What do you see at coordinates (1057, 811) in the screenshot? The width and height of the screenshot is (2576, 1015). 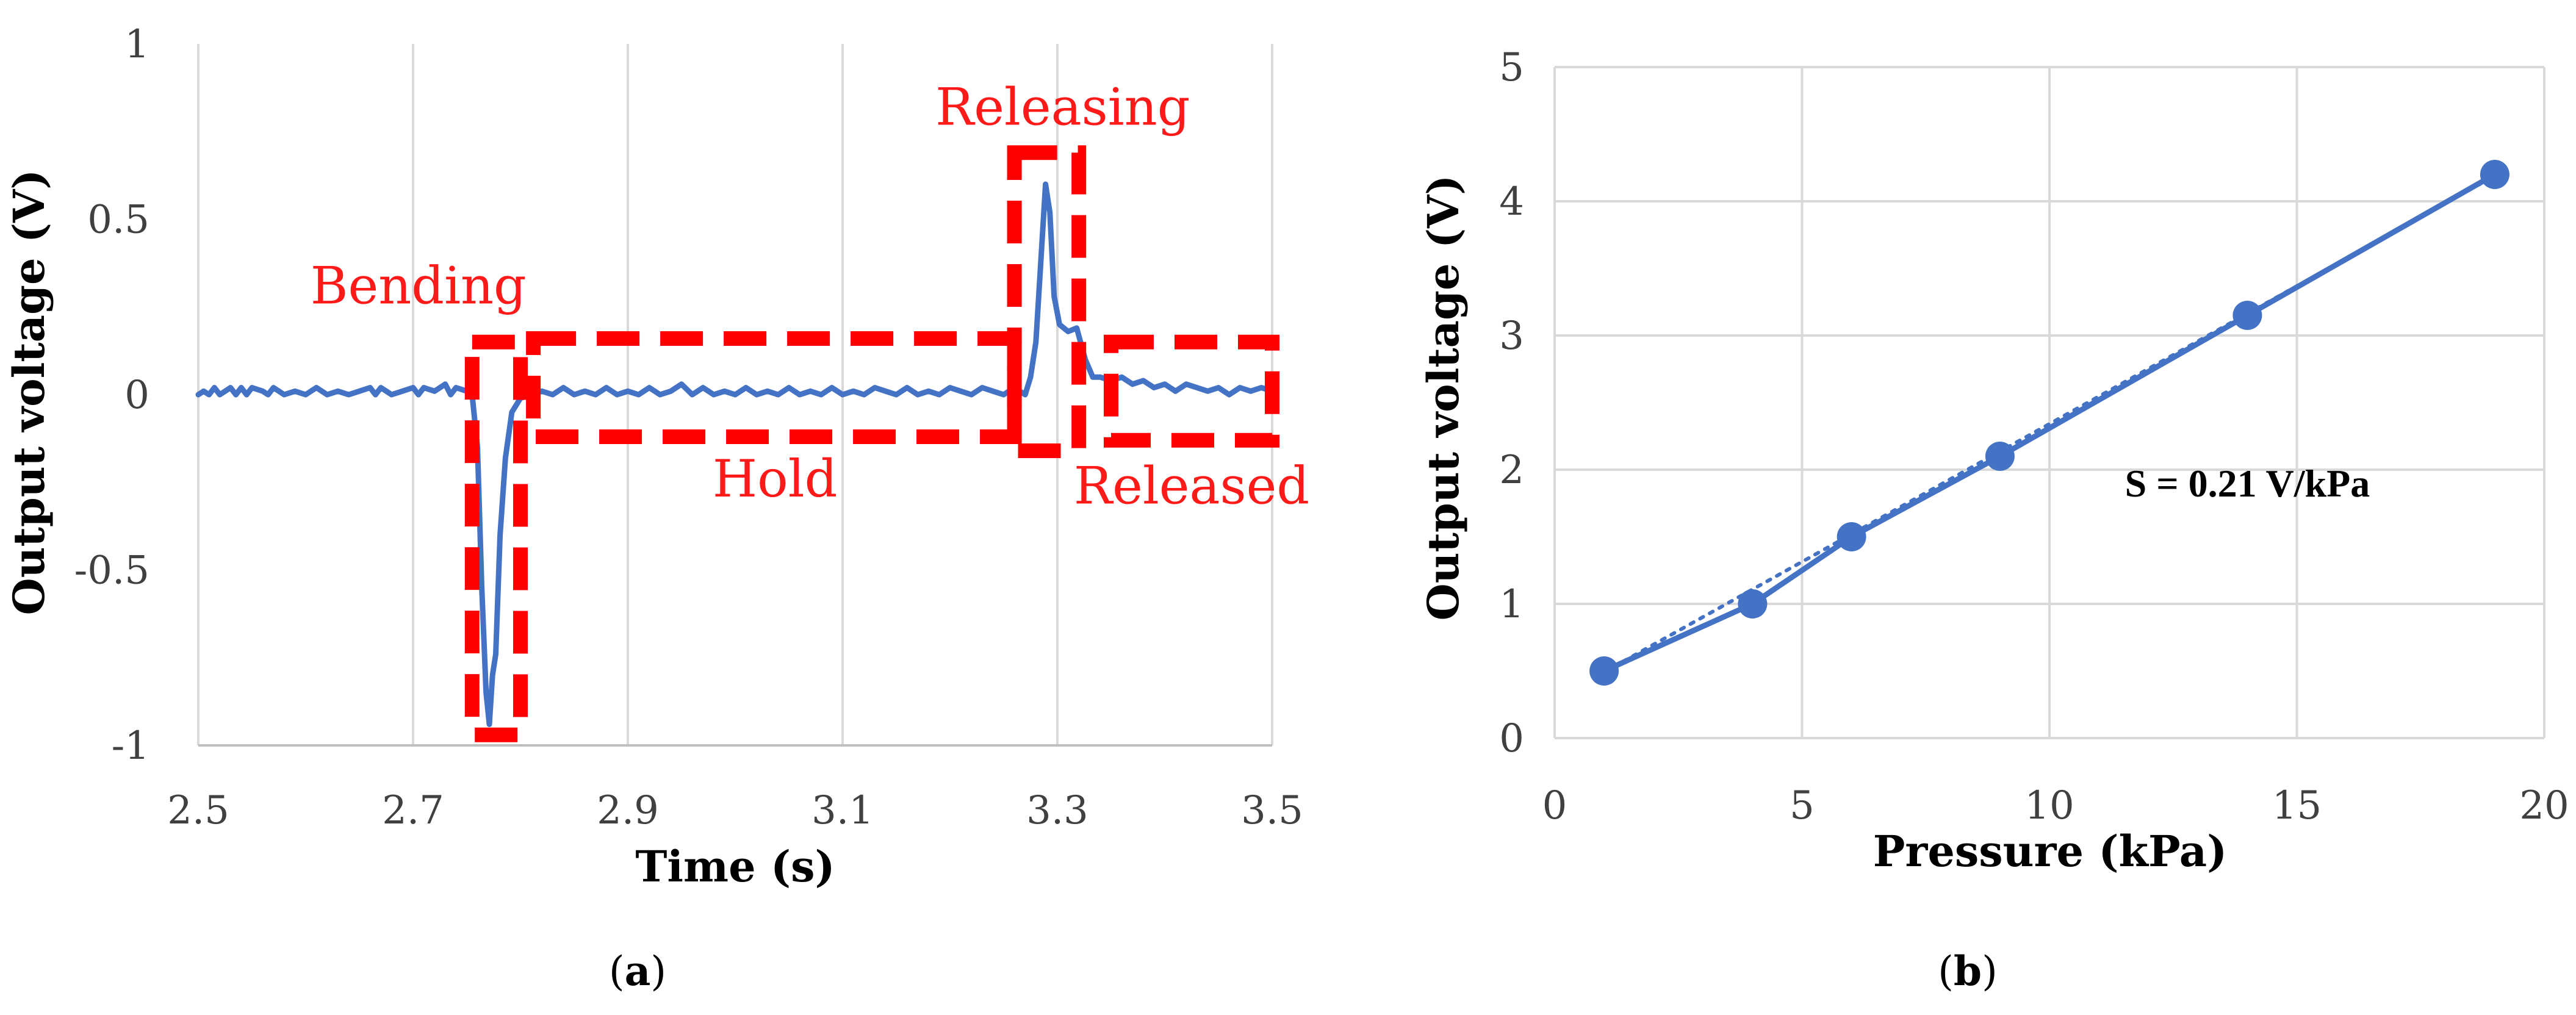 I see `chart-a-x-tick-label: 3.3` at bounding box center [1057, 811].